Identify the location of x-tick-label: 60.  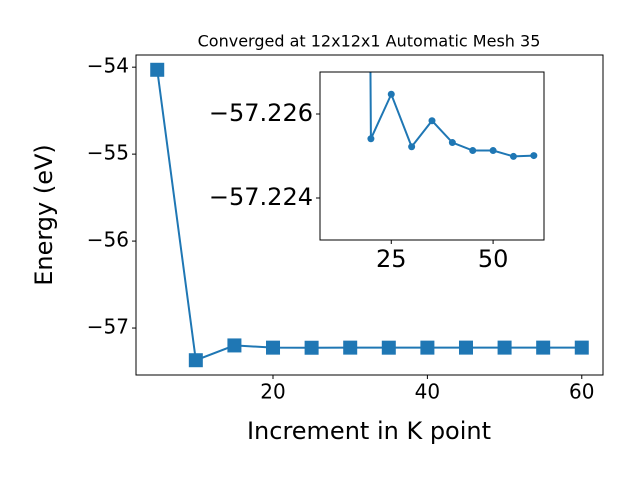
(581, 392).